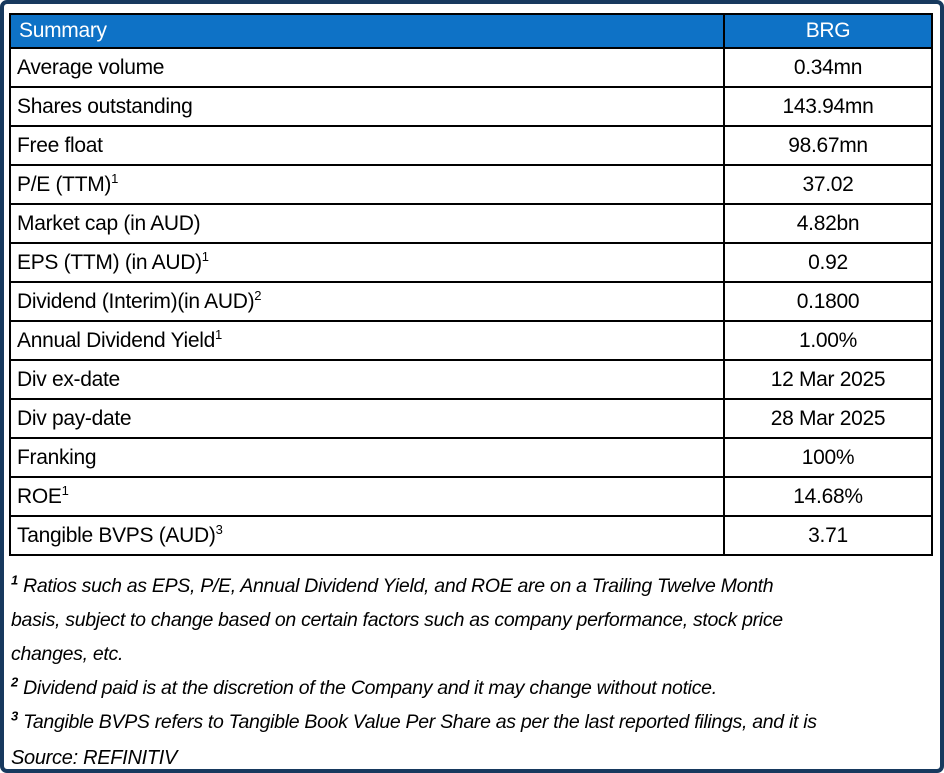 The height and width of the screenshot is (773, 944). I want to click on row-label-text: Franking, so click(57, 457).